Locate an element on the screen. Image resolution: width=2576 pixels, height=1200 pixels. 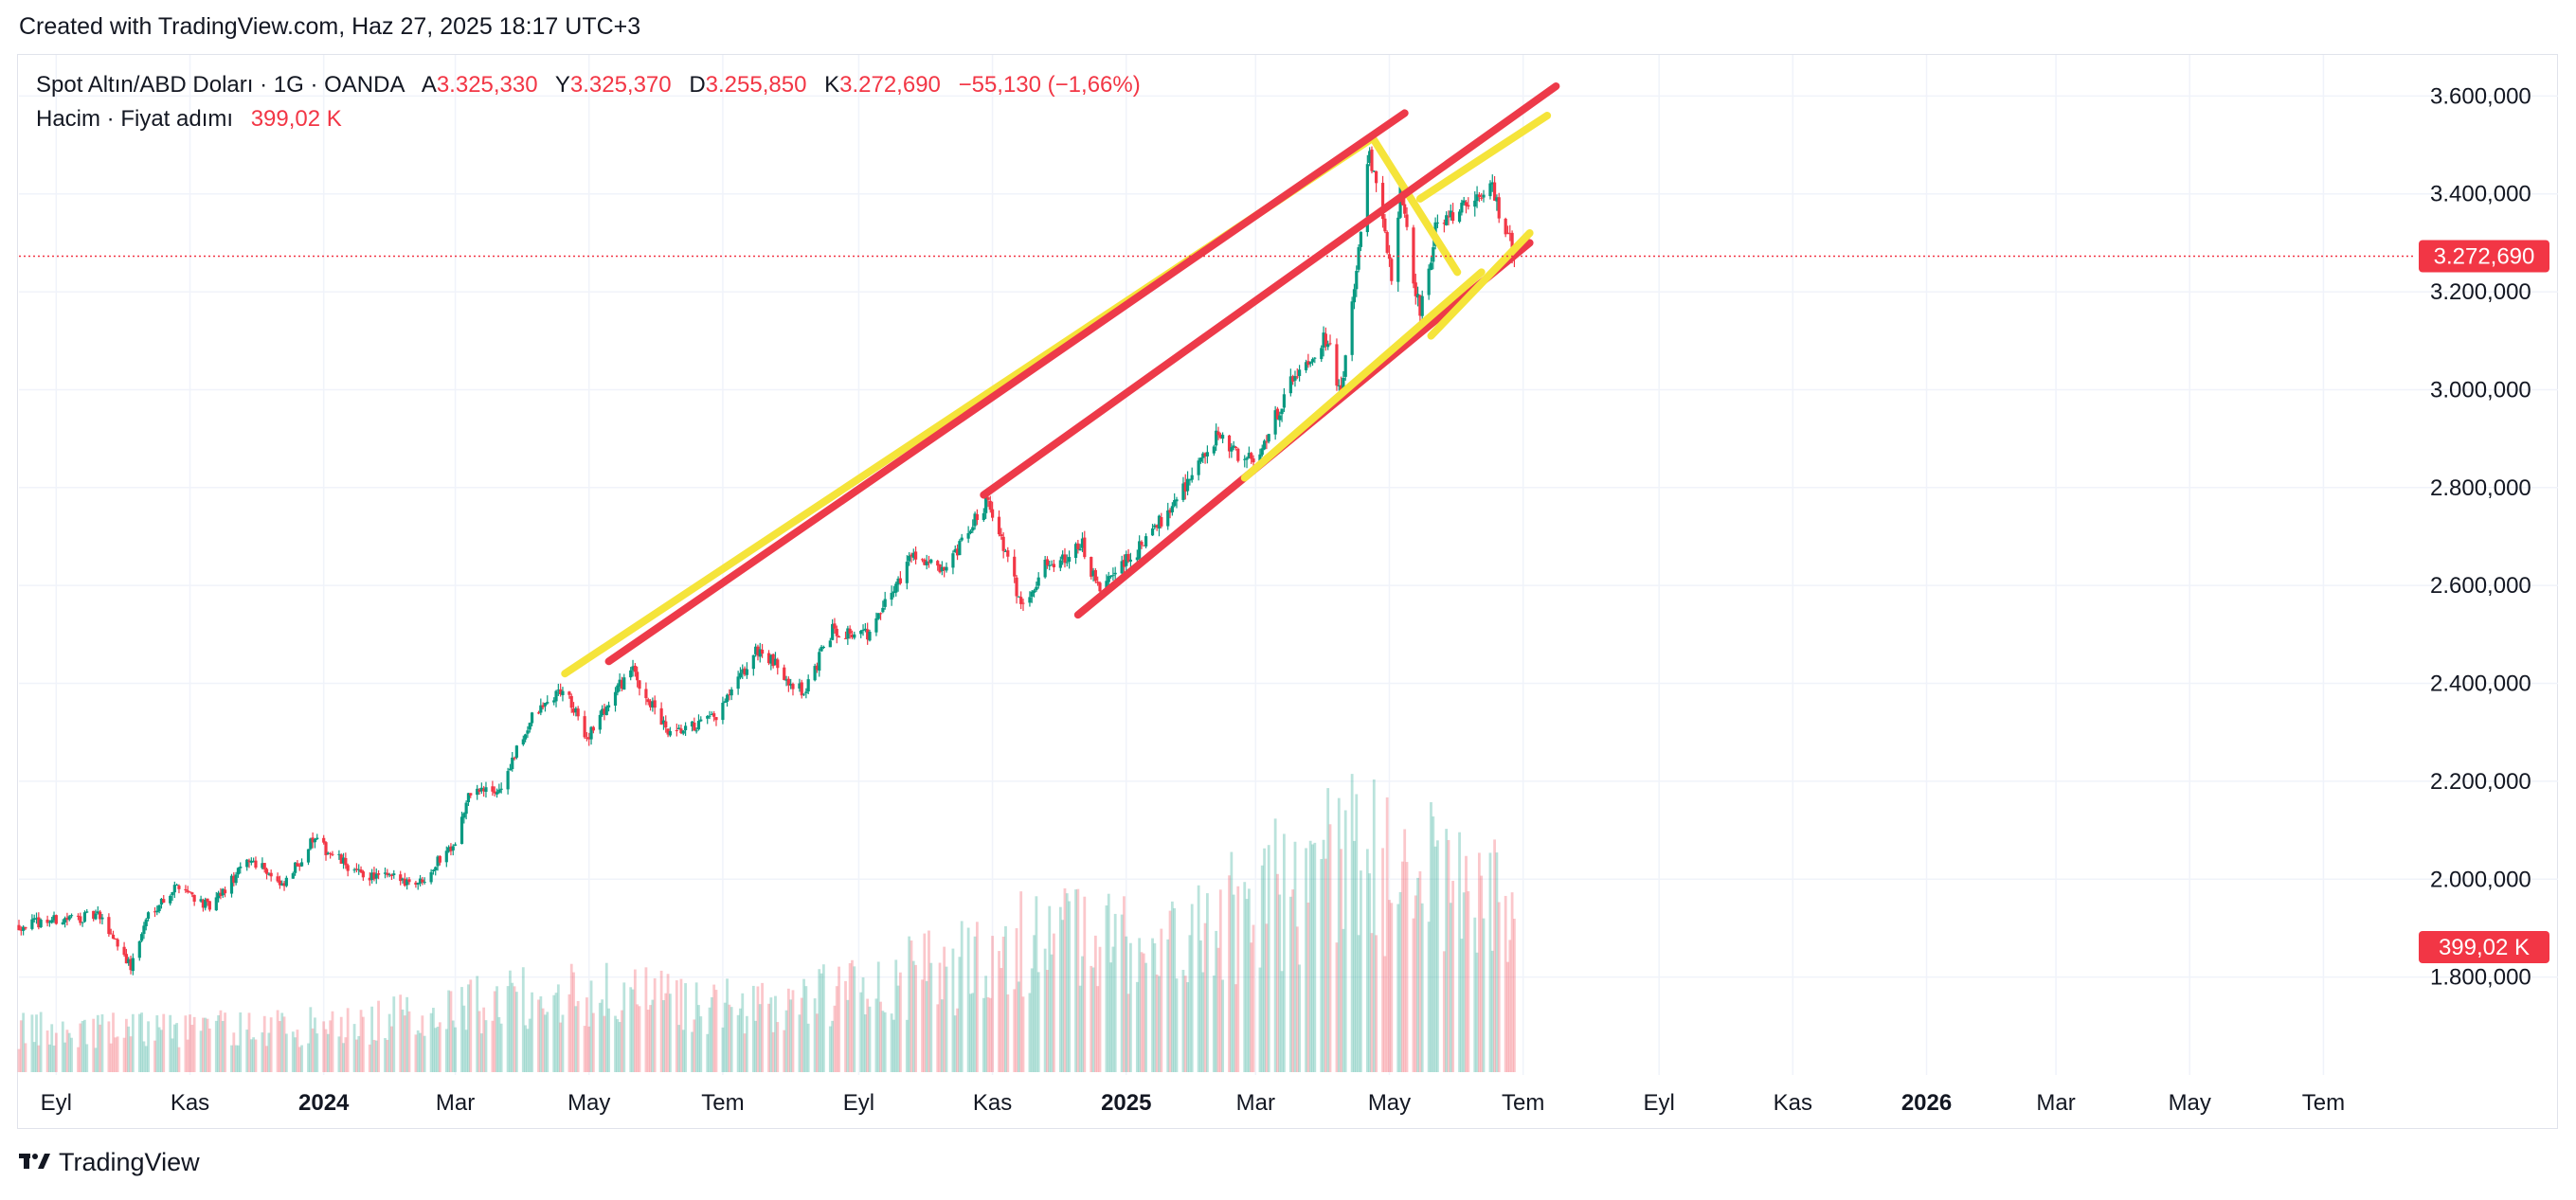
volume-badge is located at coordinates (2484, 947).